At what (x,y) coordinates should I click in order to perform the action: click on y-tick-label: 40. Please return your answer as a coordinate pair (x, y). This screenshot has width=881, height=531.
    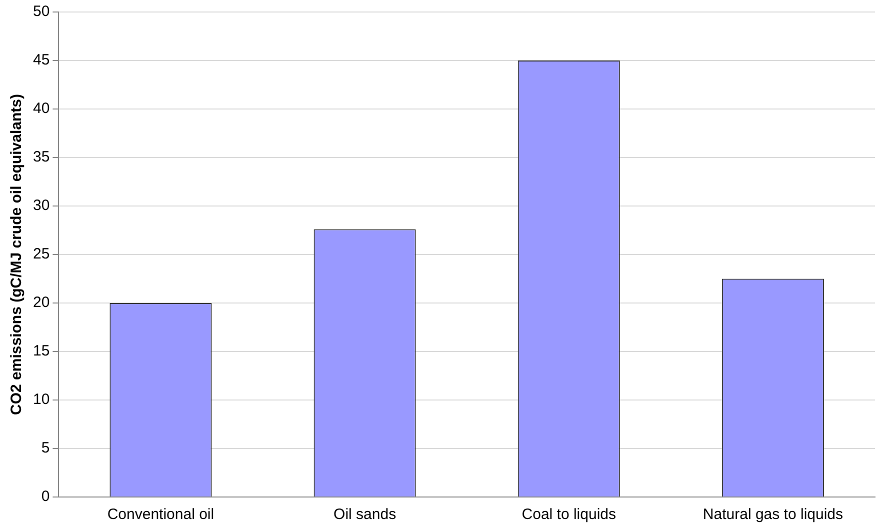
    Looking at the image, I should click on (41, 109).